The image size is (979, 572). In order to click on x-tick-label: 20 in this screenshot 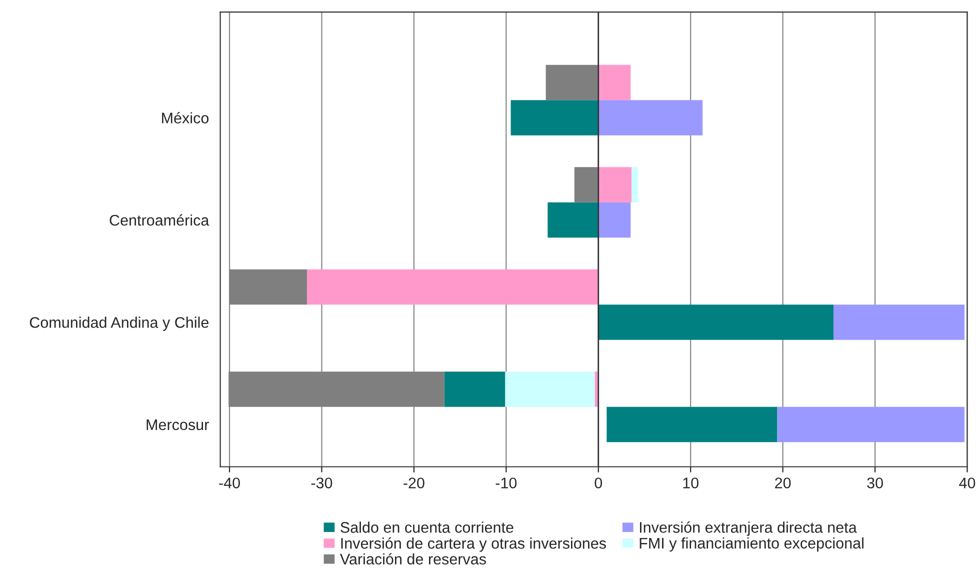, I will do `click(783, 483)`.